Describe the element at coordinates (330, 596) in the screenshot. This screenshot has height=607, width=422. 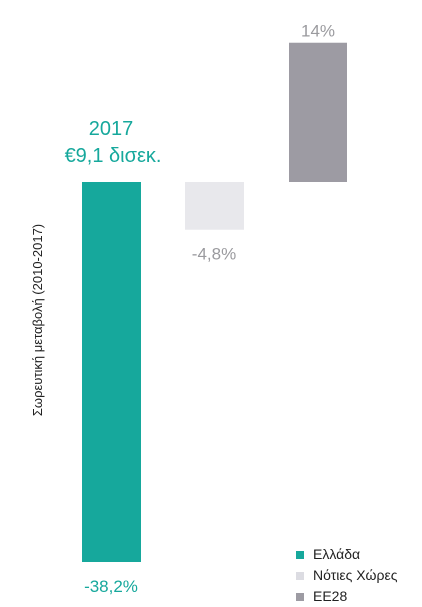
I see `legend-label-eu28: ΕΕ28` at that location.